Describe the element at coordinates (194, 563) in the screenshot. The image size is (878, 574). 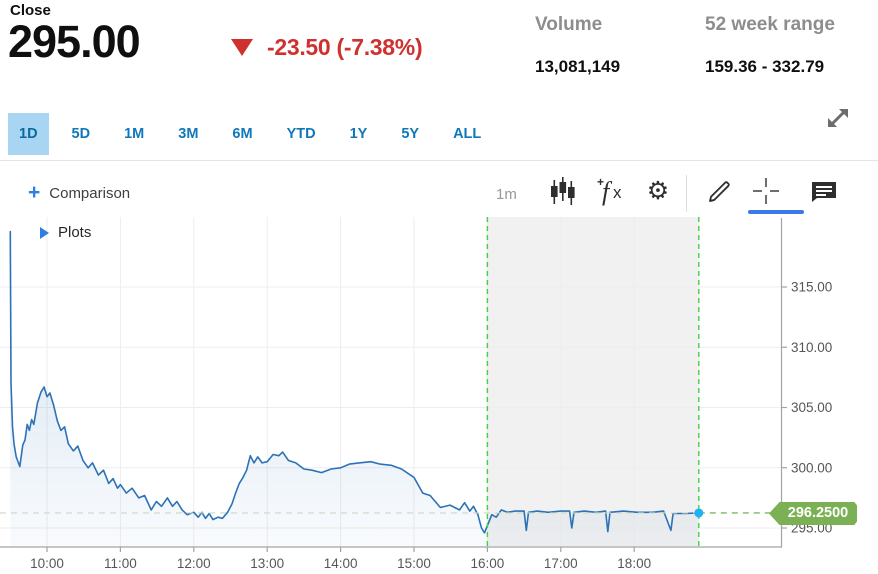
I see `x-tick-label: 12:00` at that location.